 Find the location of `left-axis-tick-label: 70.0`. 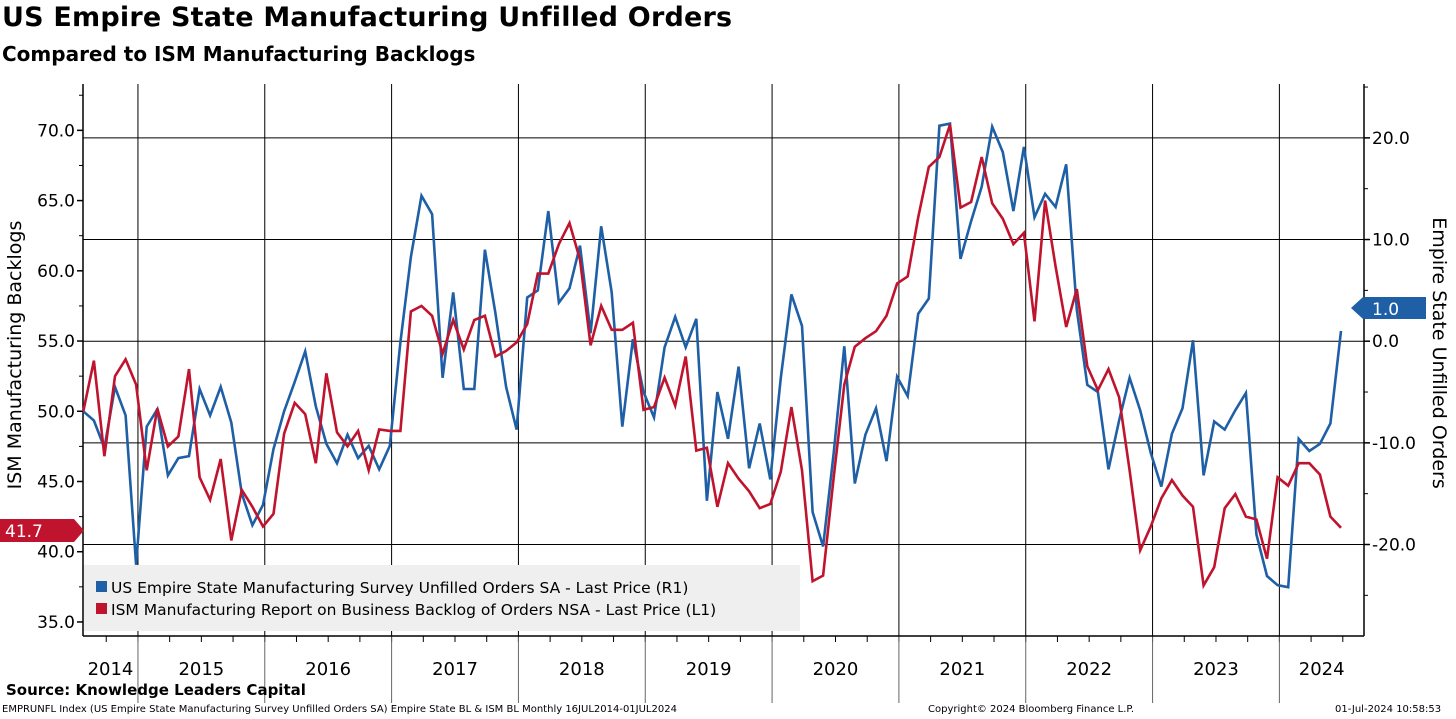

left-axis-tick-label: 70.0 is located at coordinates (56, 131).